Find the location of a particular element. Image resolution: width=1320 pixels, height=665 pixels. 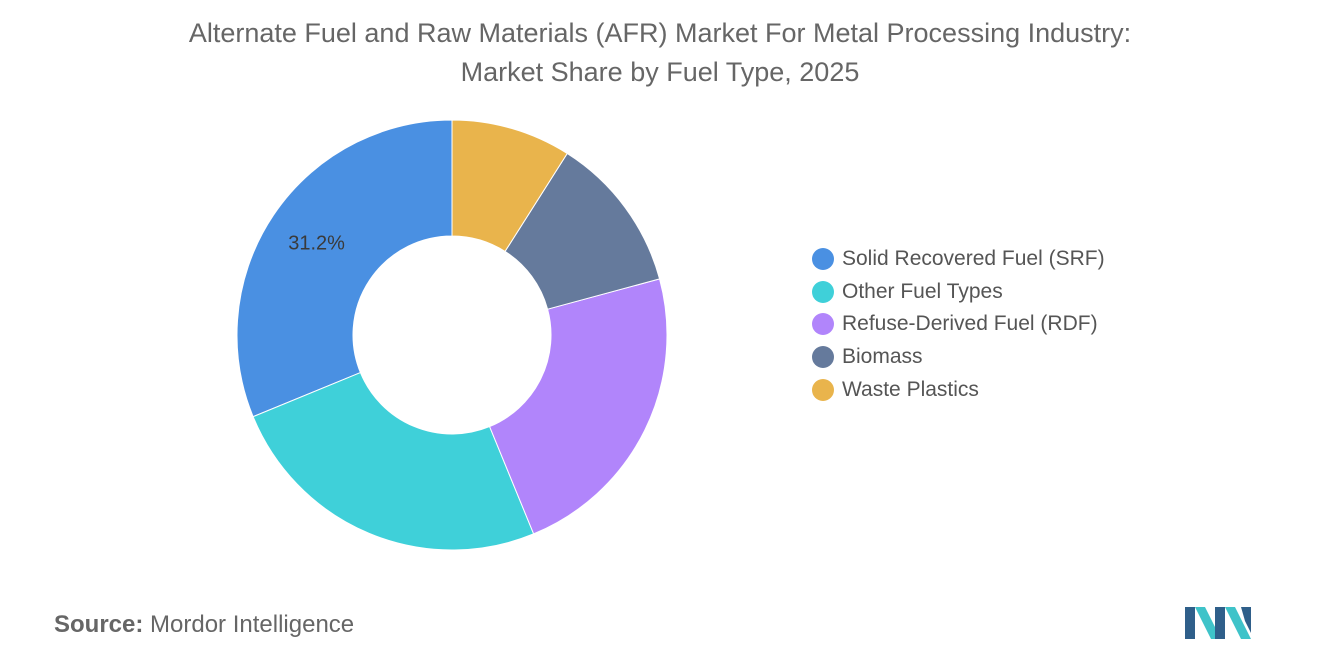

legend-swatch-srf is located at coordinates (823, 259).